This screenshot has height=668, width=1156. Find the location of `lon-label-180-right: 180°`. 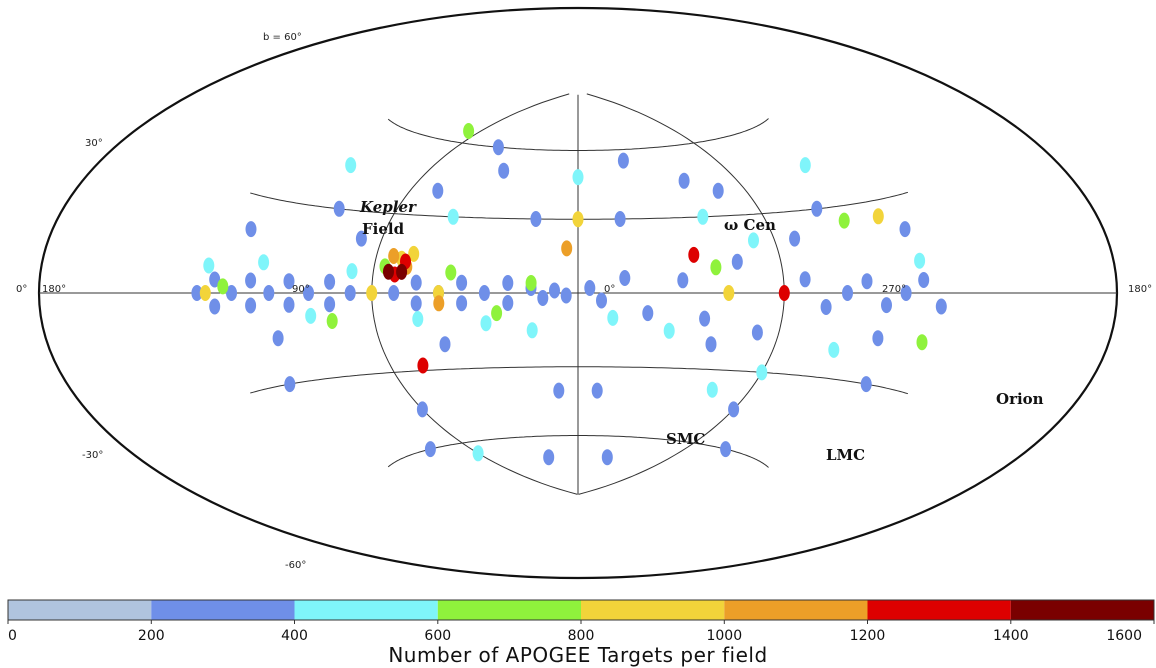

lon-label-180-right: 180° is located at coordinates (1140, 289).